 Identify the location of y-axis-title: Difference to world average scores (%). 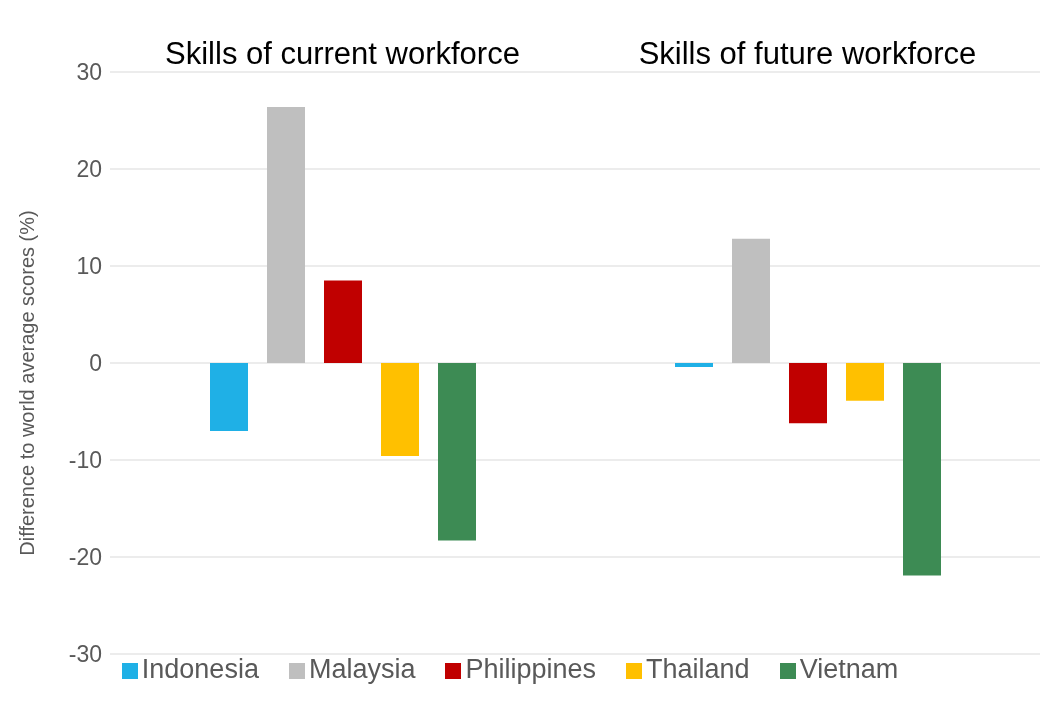
(27, 383).